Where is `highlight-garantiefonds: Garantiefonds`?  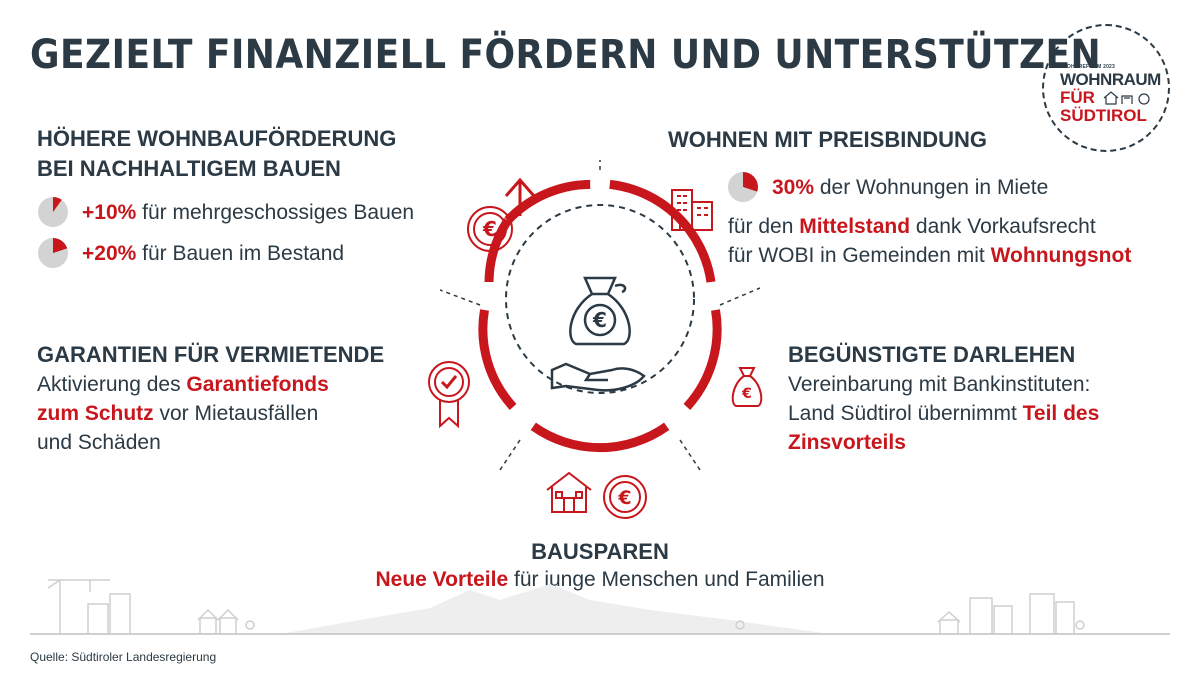 highlight-garantiefonds: Garantiefonds is located at coordinates (257, 384).